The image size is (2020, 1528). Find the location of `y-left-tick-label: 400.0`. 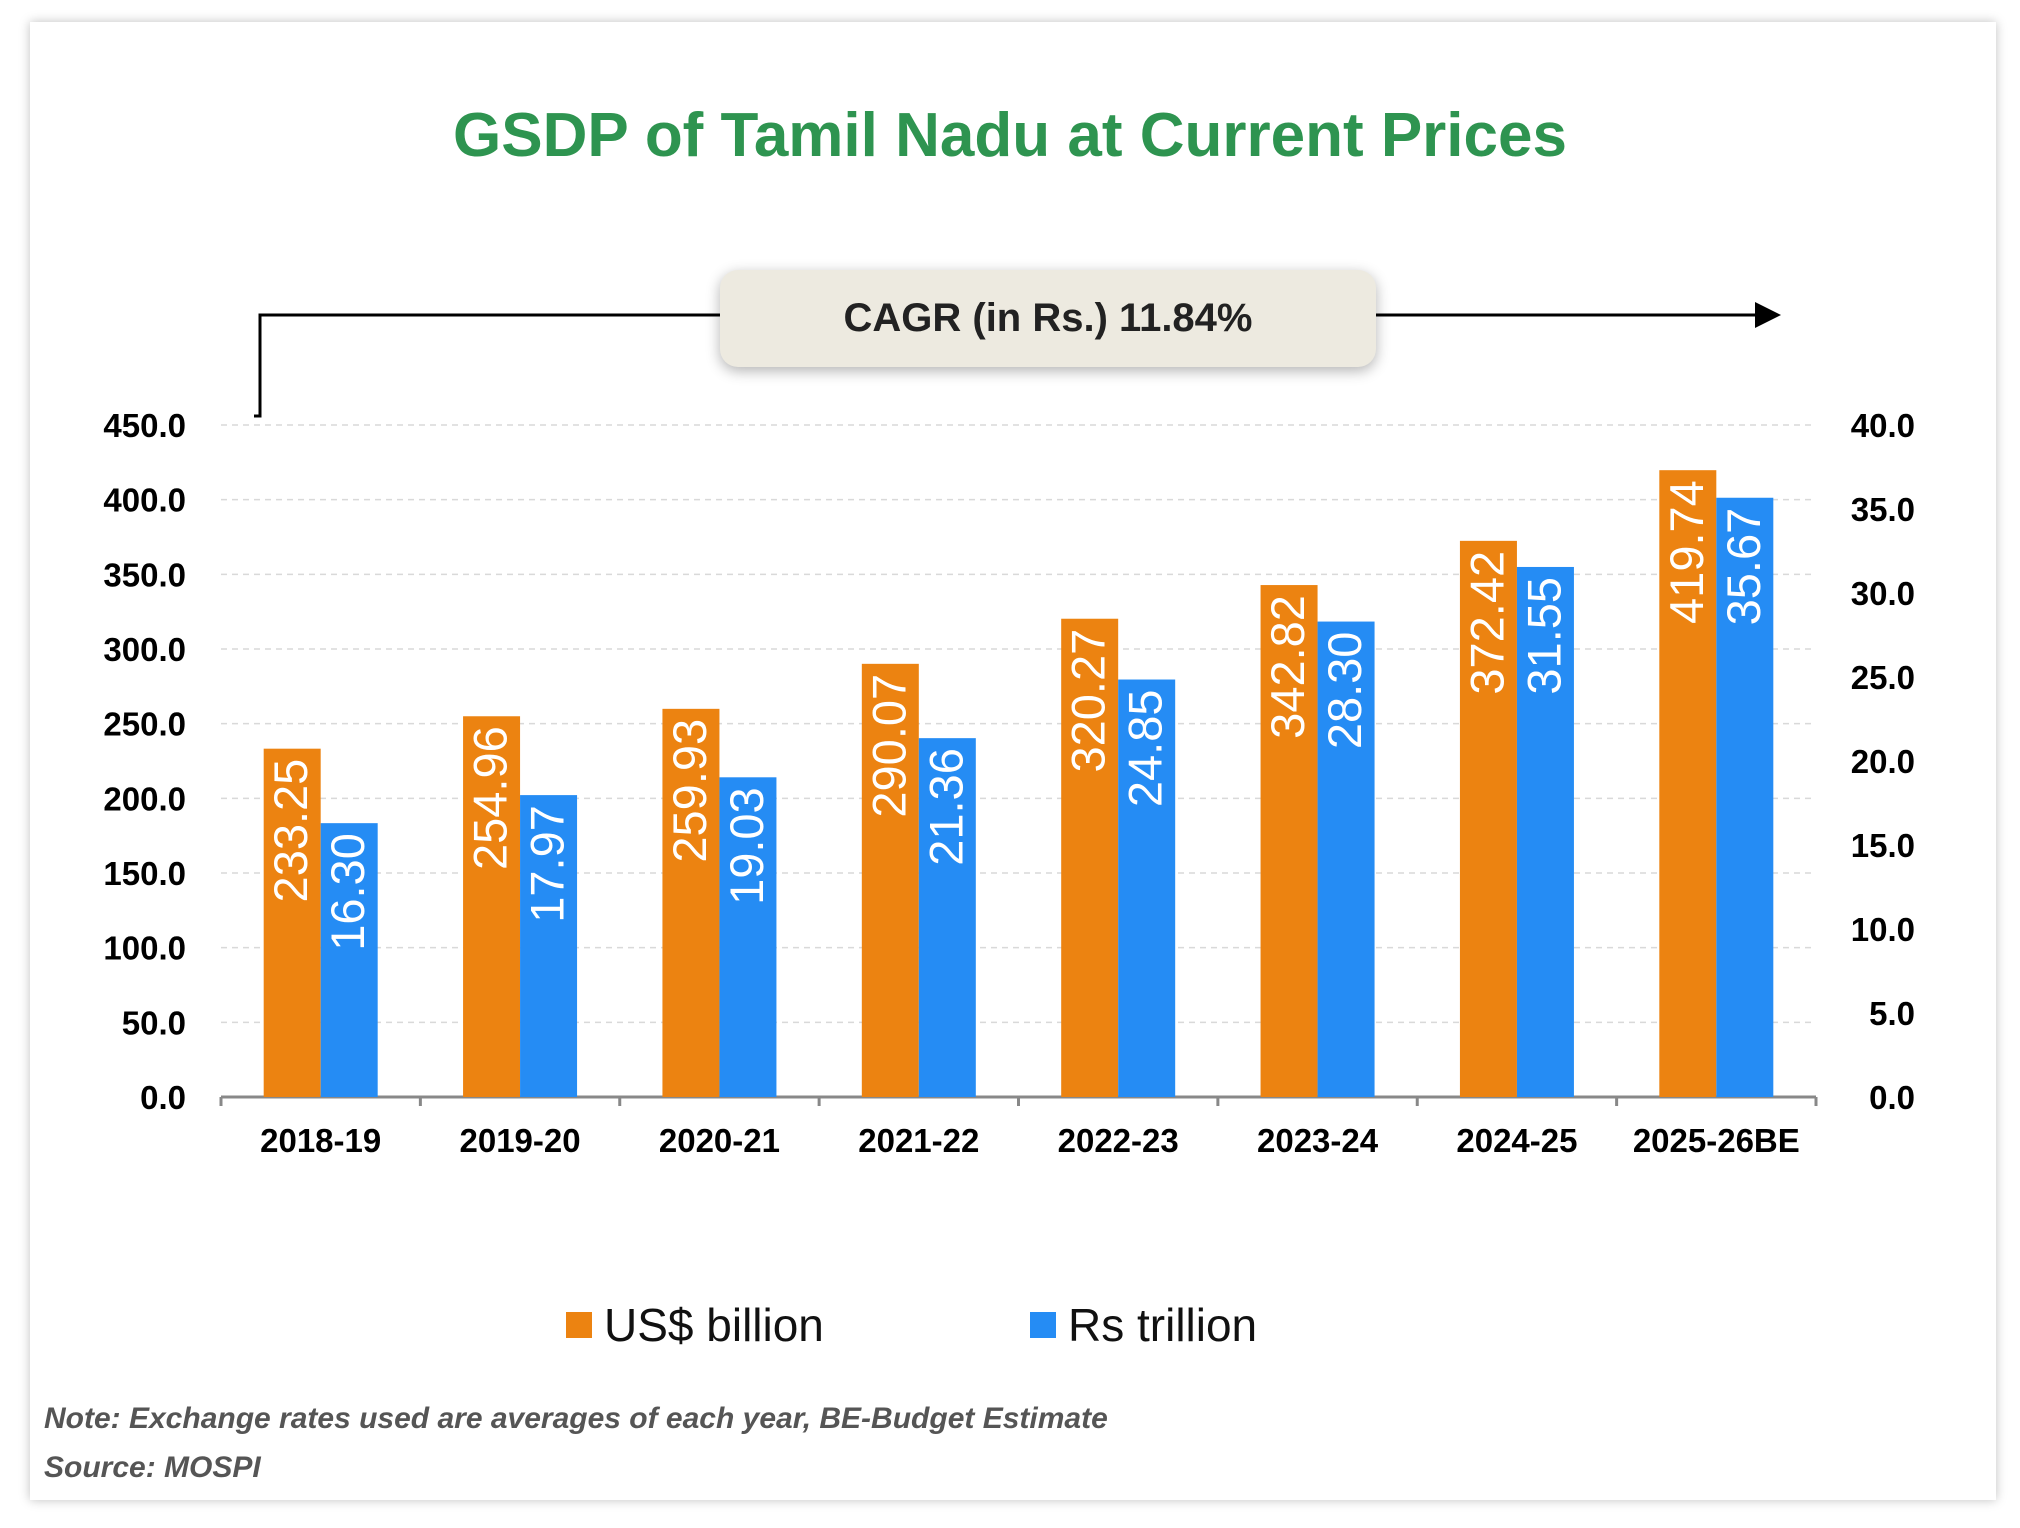

y-left-tick-label: 400.0 is located at coordinates (144, 500).